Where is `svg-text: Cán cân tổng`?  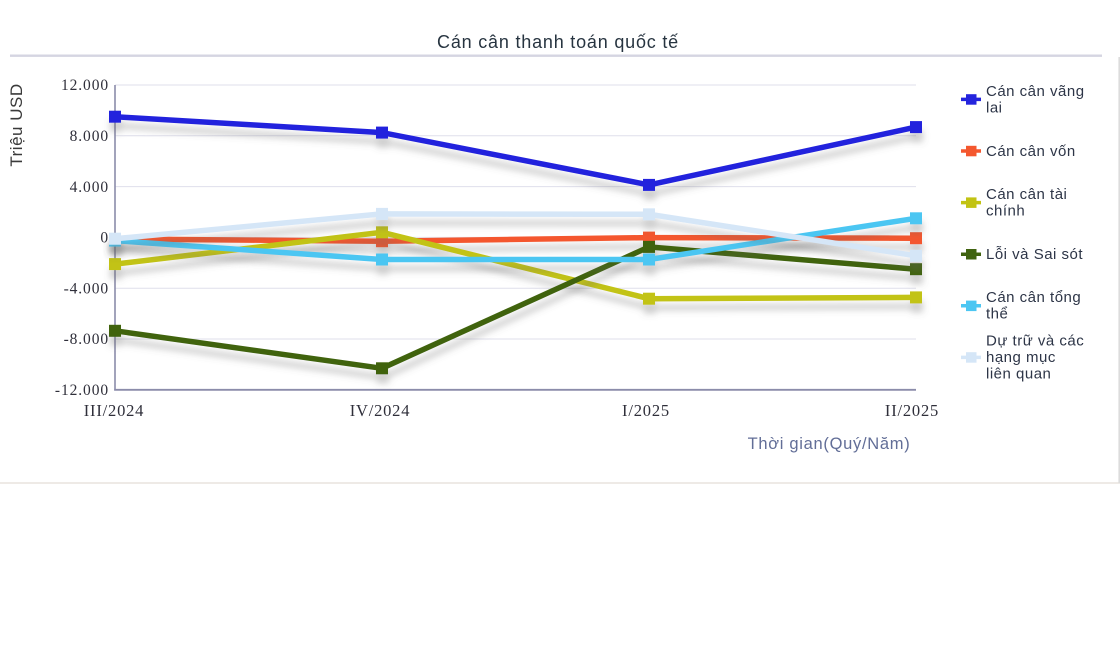 svg-text: Cán cân tổng is located at coordinates (1033, 297).